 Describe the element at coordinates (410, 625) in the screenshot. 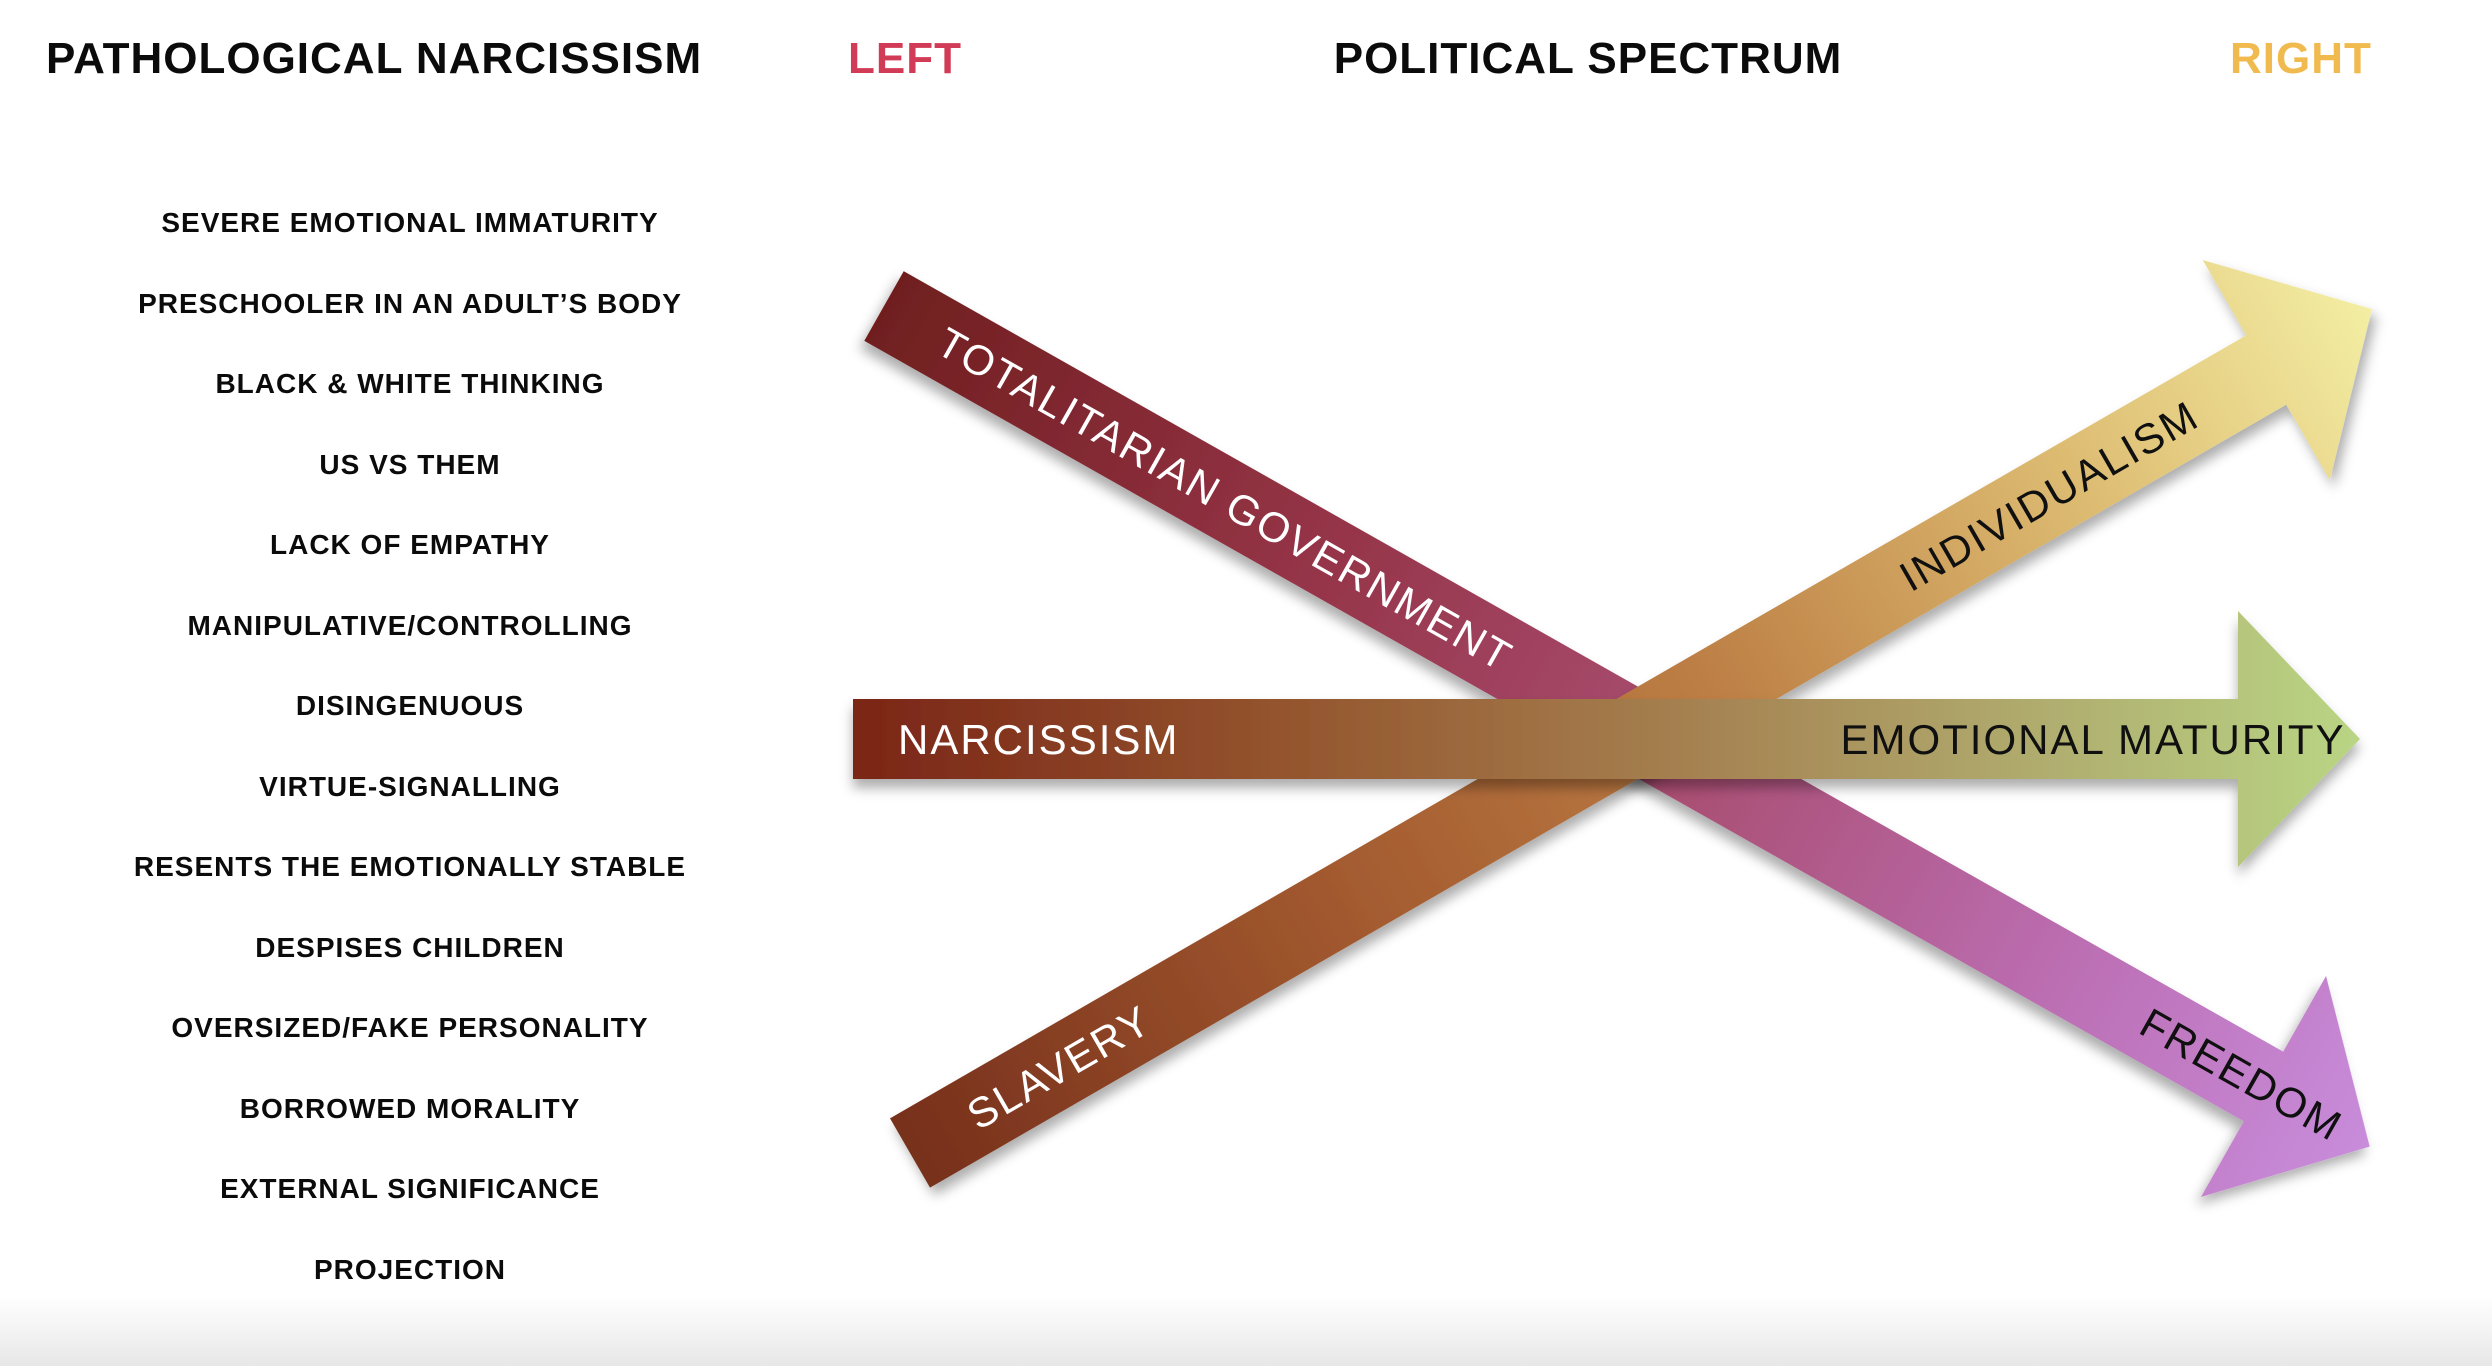

I see `trait-item: MANIPULATIVE/CONTROLLING` at that location.